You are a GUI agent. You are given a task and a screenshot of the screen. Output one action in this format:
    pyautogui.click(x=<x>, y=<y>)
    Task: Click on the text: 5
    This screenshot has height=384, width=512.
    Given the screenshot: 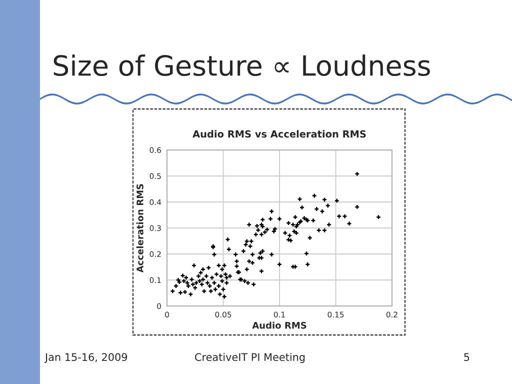 What is the action you would take?
    pyautogui.click(x=467, y=357)
    